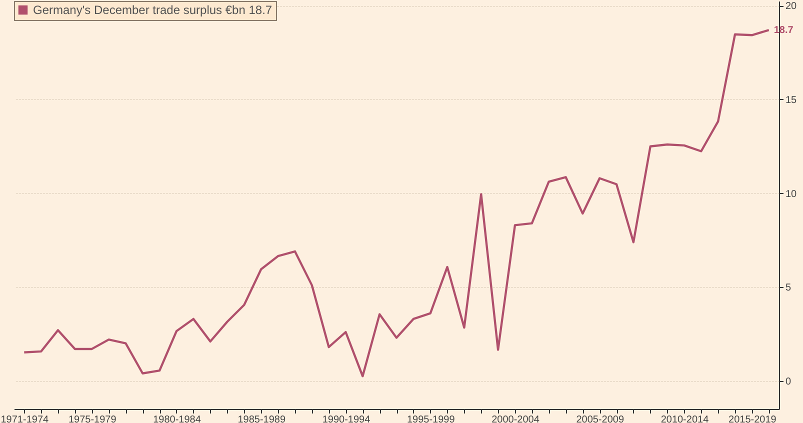 This screenshot has height=423, width=803. Describe the element at coordinates (431, 418) in the screenshot. I see `x-tick-label: 1995-1999` at that location.